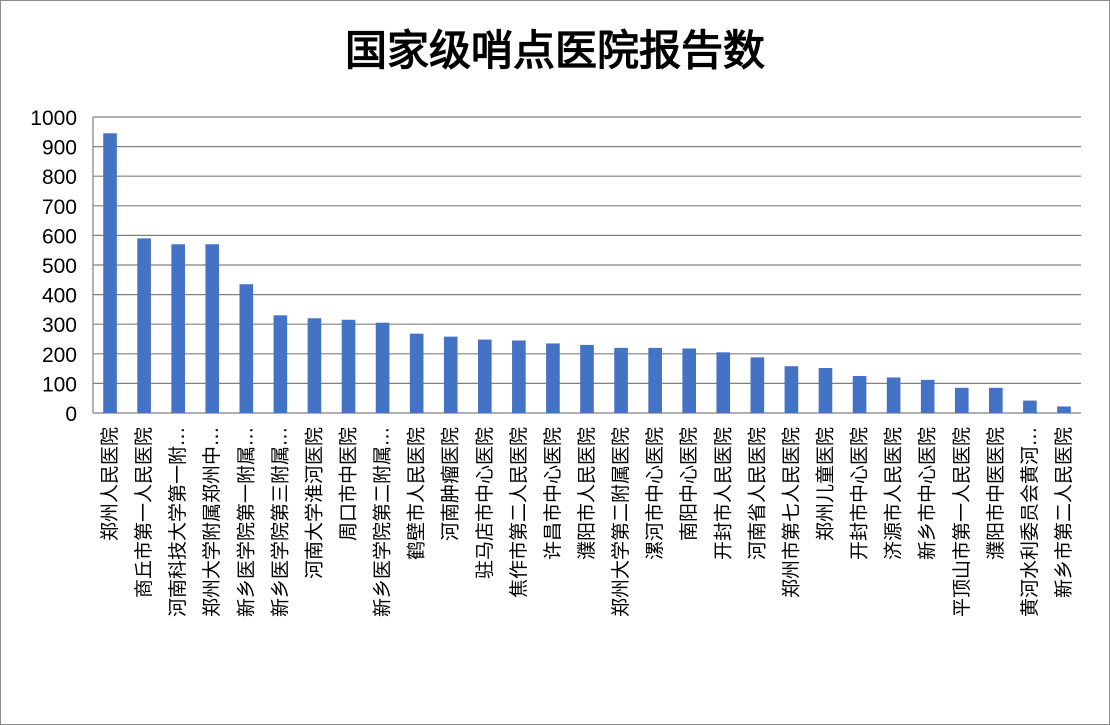 This screenshot has height=725, width=1110. What do you see at coordinates (349, 484) in the screenshot?
I see `x-tick-label: 周口市中医院` at bounding box center [349, 484].